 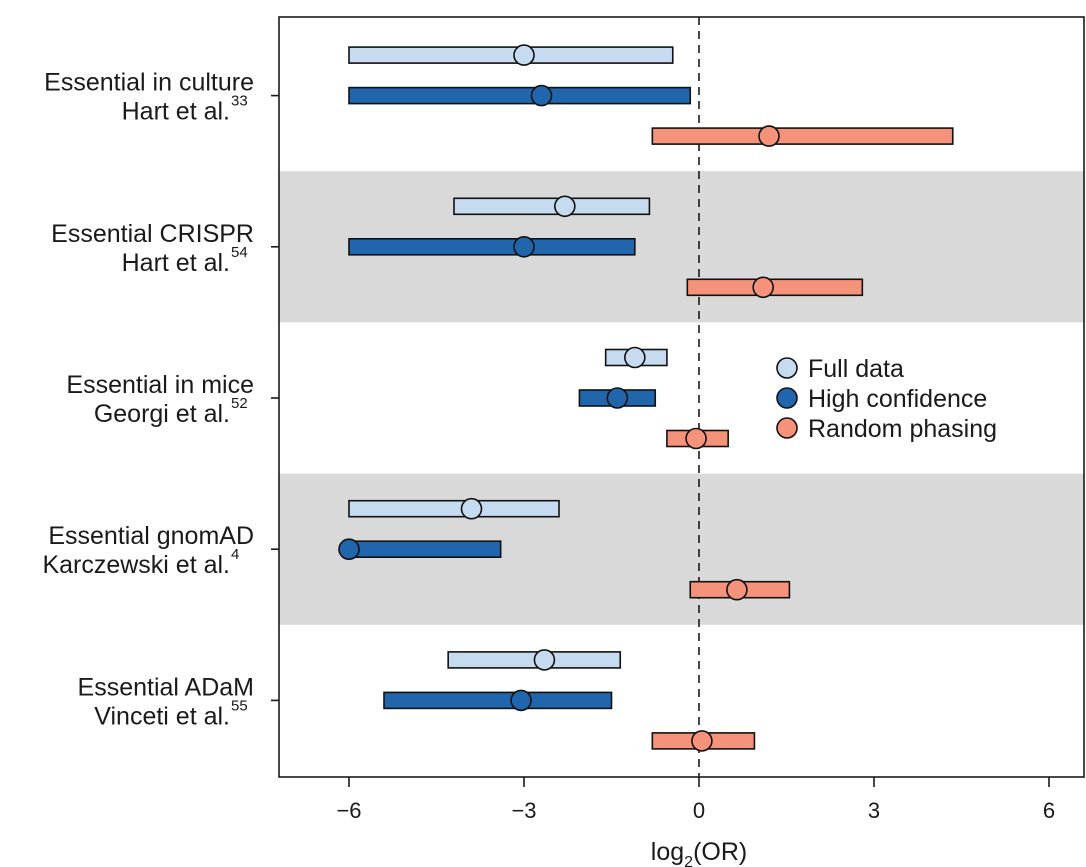 I want to click on category-label-line2: Georgi et al., so click(x=162, y=414).